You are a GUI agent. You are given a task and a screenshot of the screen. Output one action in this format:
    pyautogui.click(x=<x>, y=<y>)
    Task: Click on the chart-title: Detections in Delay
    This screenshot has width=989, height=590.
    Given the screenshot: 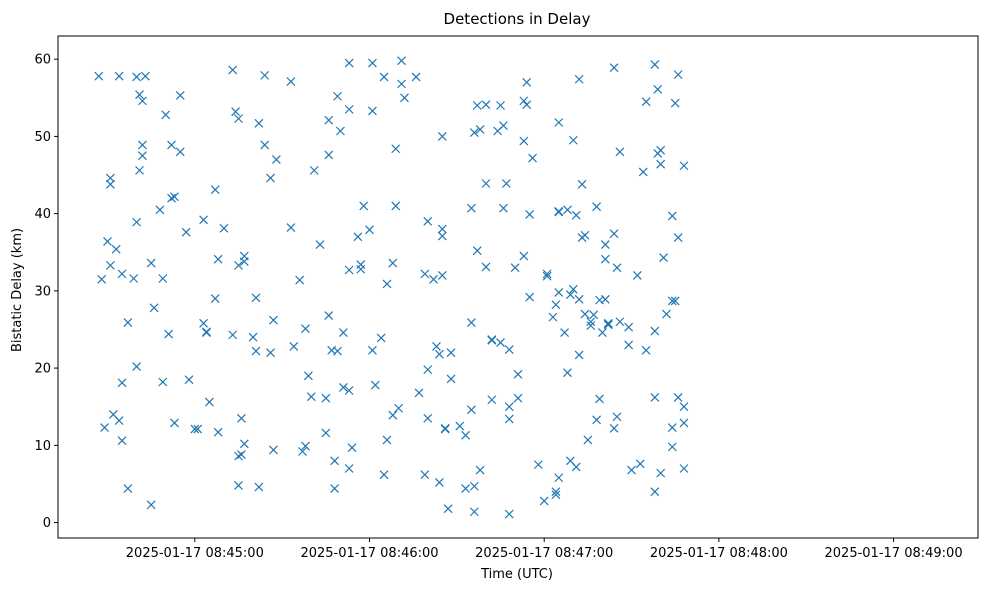 What is the action you would take?
    pyautogui.click(x=517, y=19)
    